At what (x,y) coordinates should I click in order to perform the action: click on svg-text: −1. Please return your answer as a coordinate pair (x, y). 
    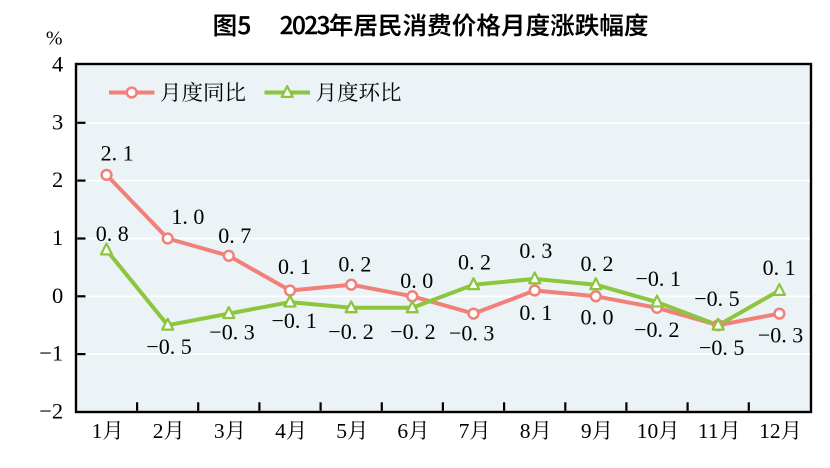
    Looking at the image, I should click on (51, 353).